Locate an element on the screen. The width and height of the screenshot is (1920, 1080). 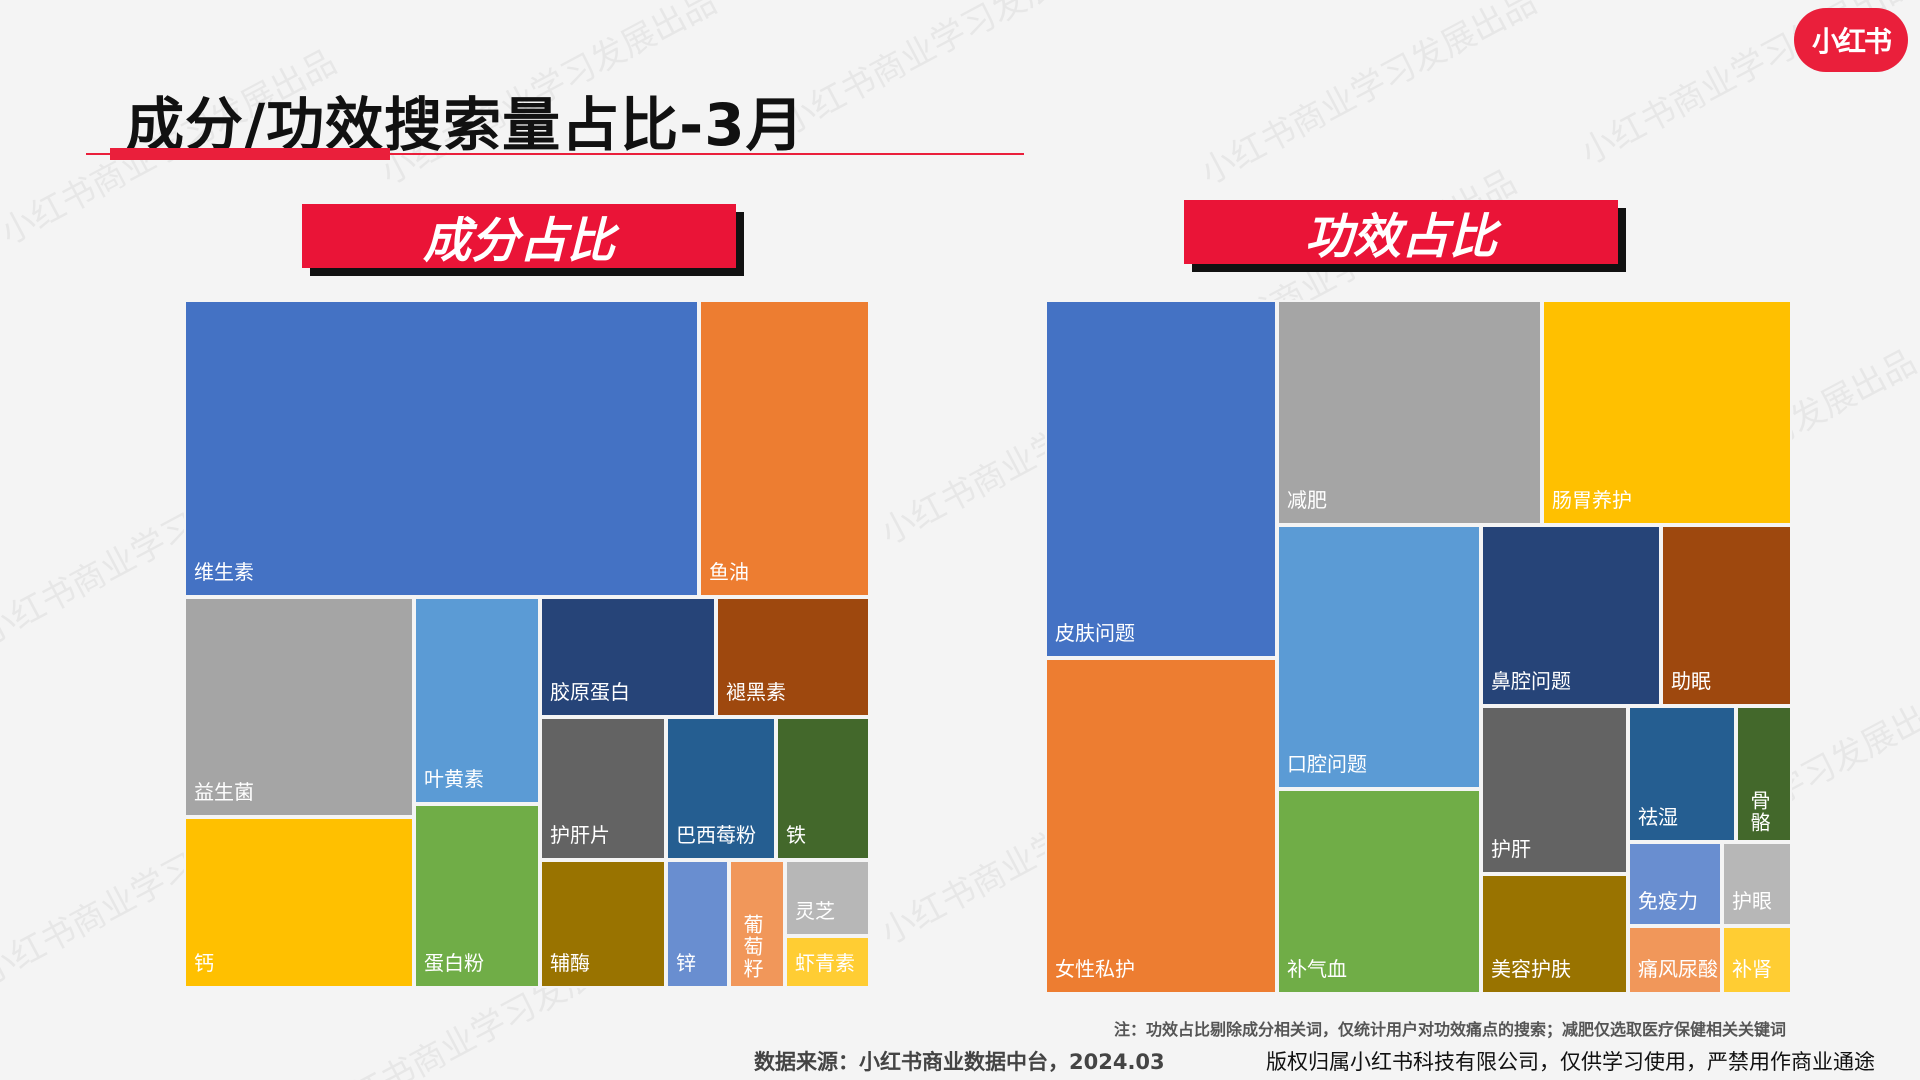
treemap-cell: 祛湿 is located at coordinates (1682, 774).